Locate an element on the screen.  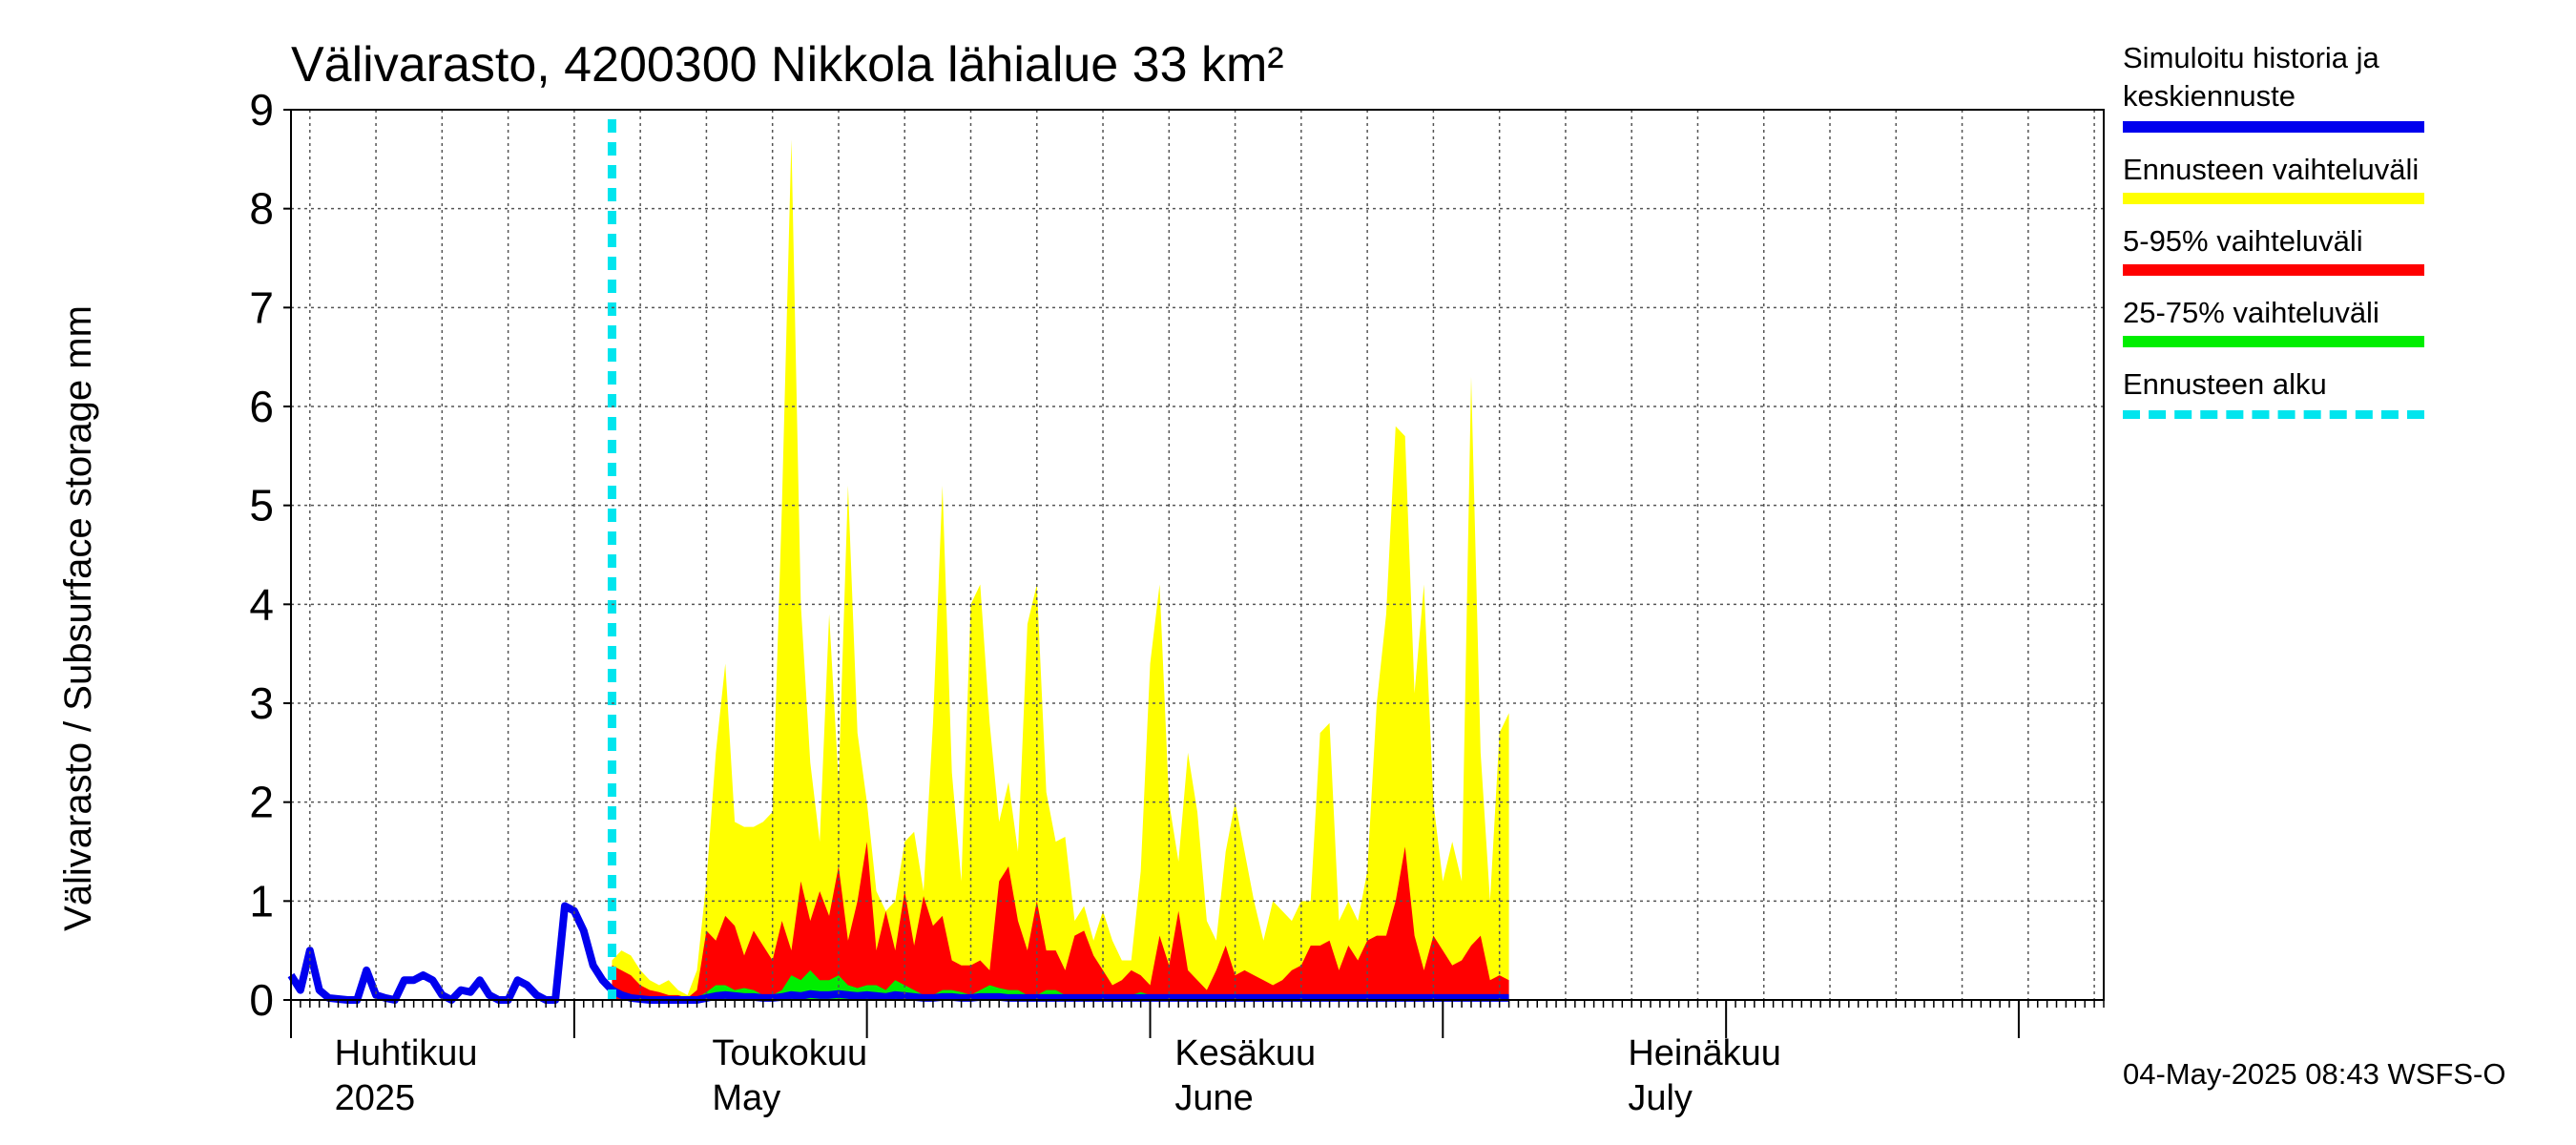
y-tick-label: 1 is located at coordinates (261, 901).